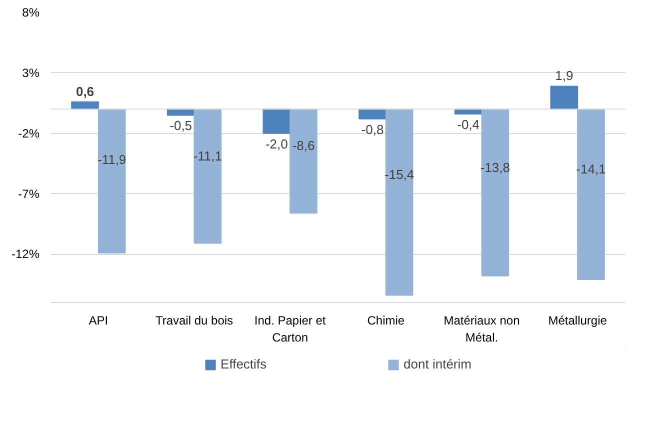 This screenshot has height=431, width=645. What do you see at coordinates (181, 126) in the screenshot?
I see `data-label: -0,5` at bounding box center [181, 126].